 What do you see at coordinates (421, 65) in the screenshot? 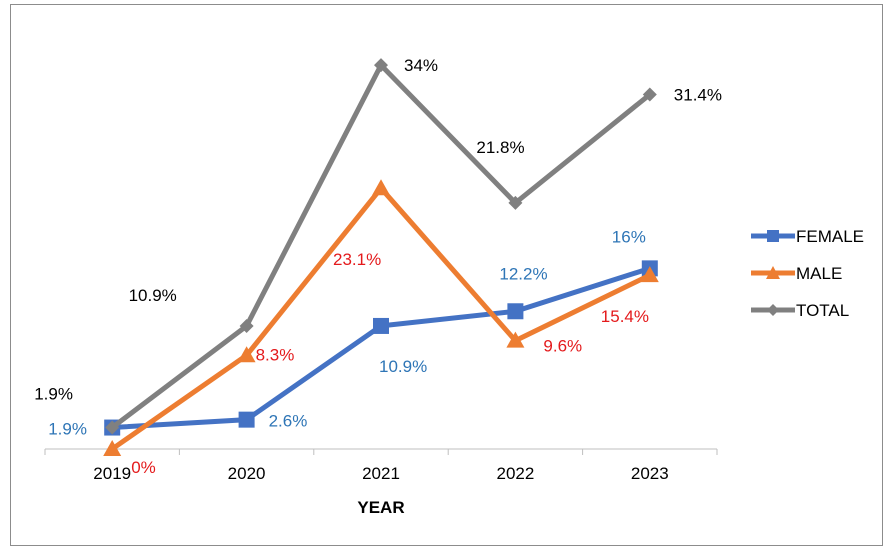
I see `data-label: 34%` at bounding box center [421, 65].